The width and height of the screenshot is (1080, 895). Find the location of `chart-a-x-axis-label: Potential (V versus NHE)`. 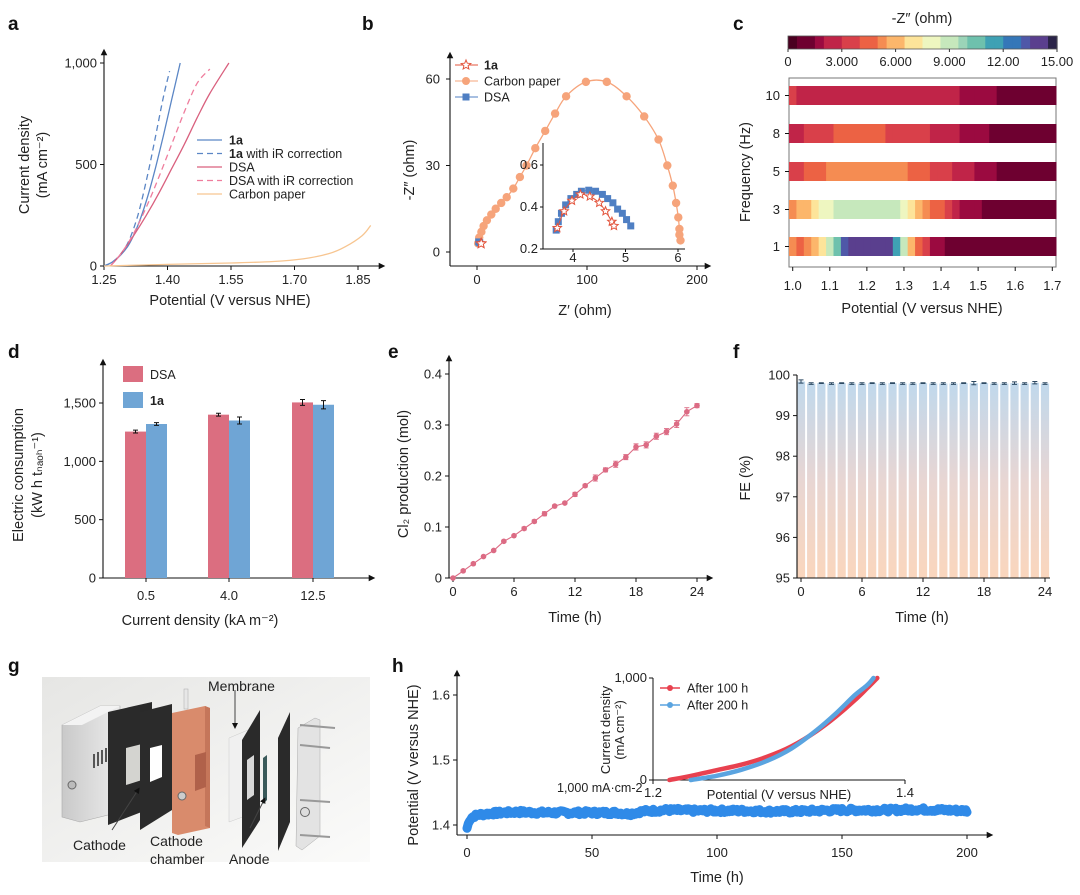

chart-a-x-axis-label: Potential (V versus NHE) is located at coordinates (229, 301).